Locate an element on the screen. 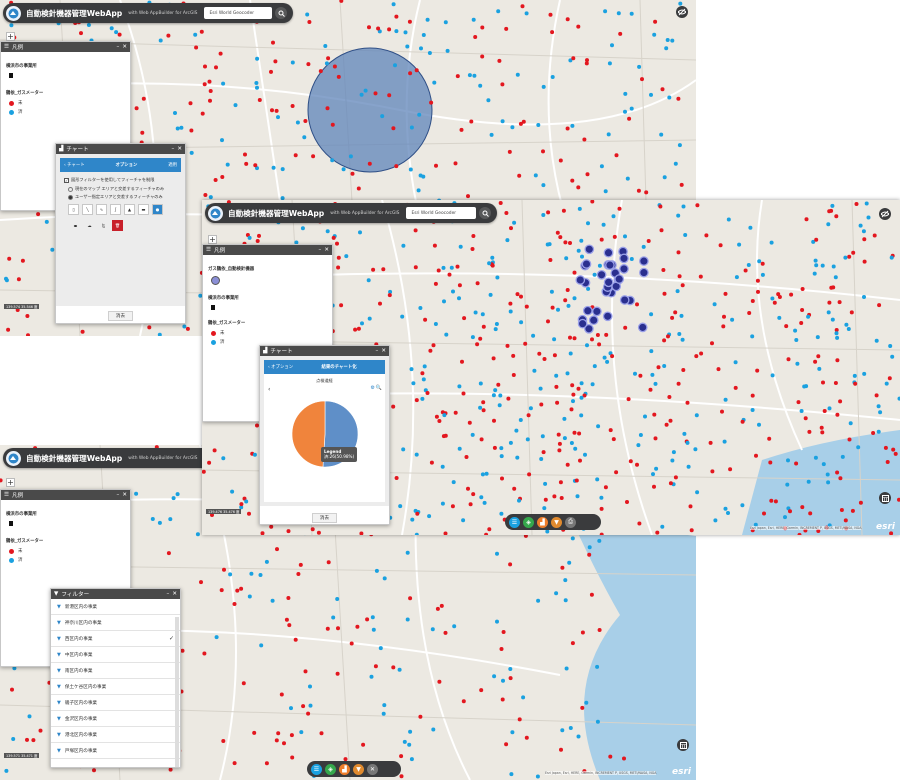 The image size is (900, 780). eye-icon is located at coordinates (682, 12).